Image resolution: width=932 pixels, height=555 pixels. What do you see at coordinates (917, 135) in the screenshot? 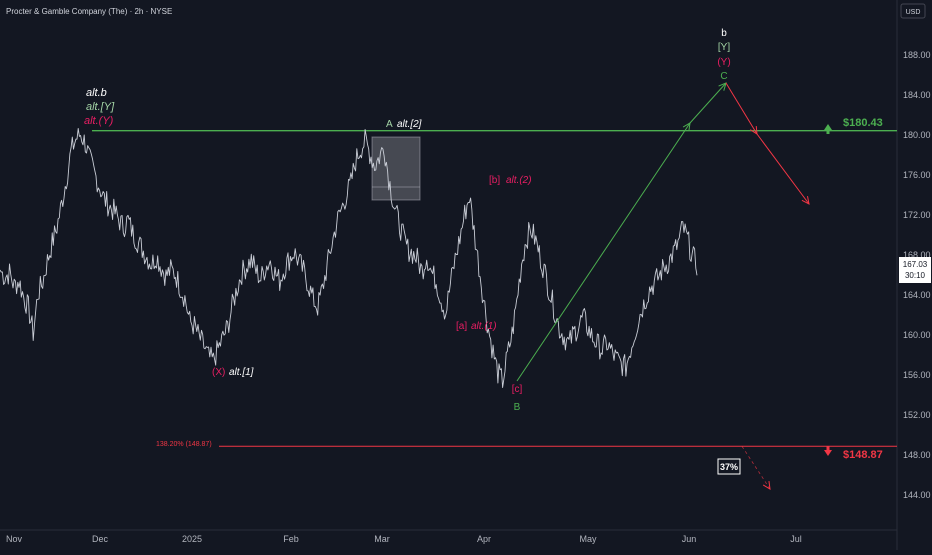
I see `y-tick-label: 180.00` at bounding box center [917, 135].